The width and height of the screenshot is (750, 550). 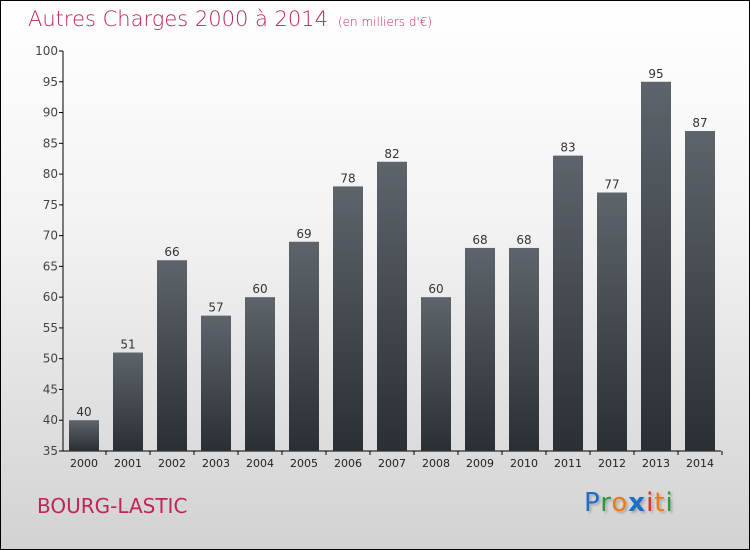 What do you see at coordinates (629, 503) in the screenshot?
I see `proxiti-logo: Proxiti` at bounding box center [629, 503].